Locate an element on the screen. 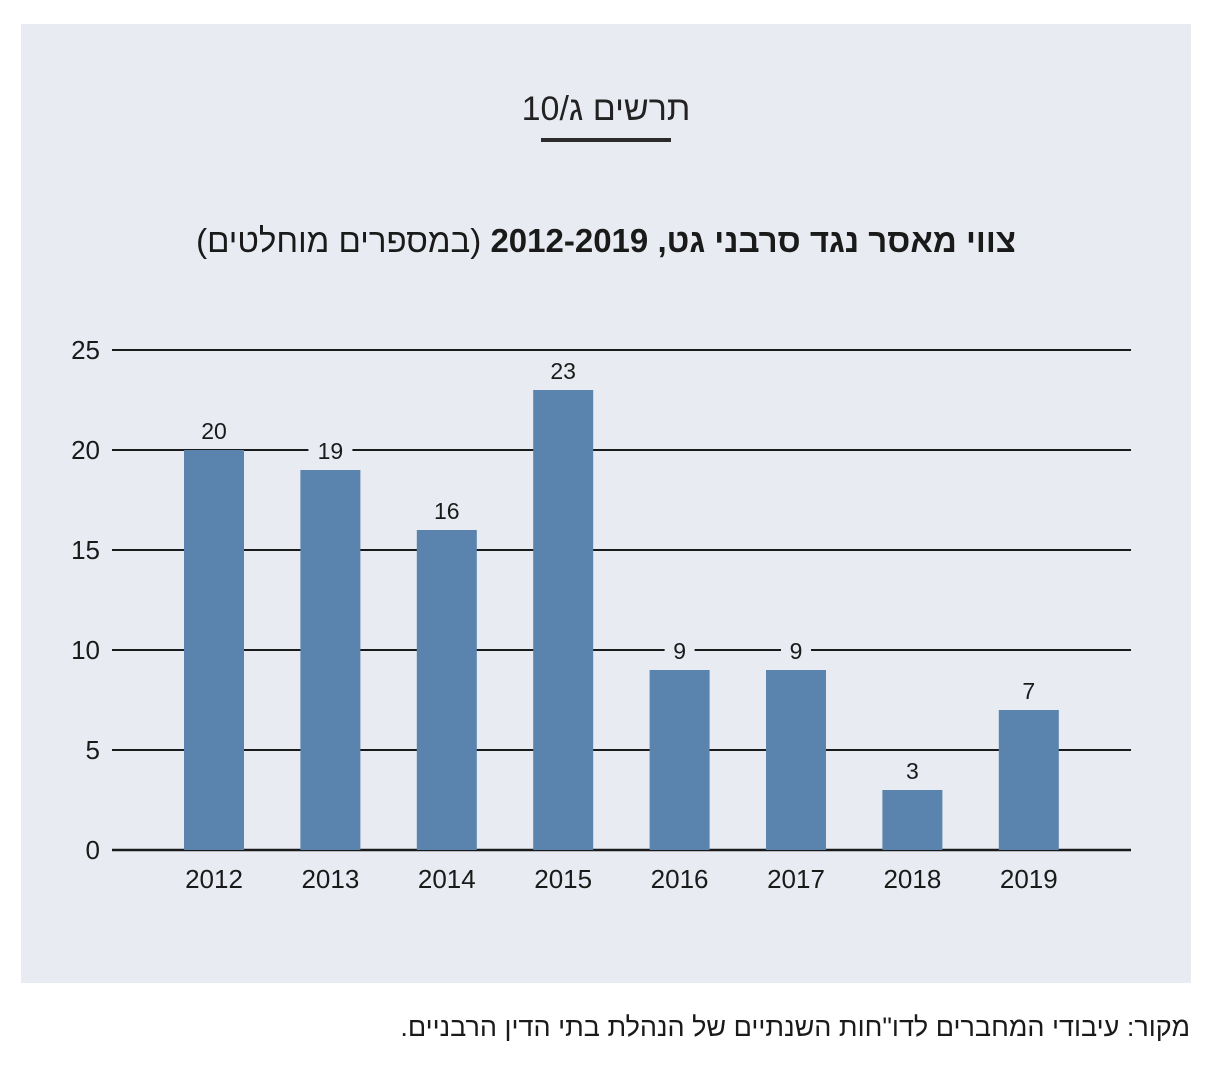 This screenshot has width=1215, height=1070. y-tick-label: 20 is located at coordinates (85, 450).